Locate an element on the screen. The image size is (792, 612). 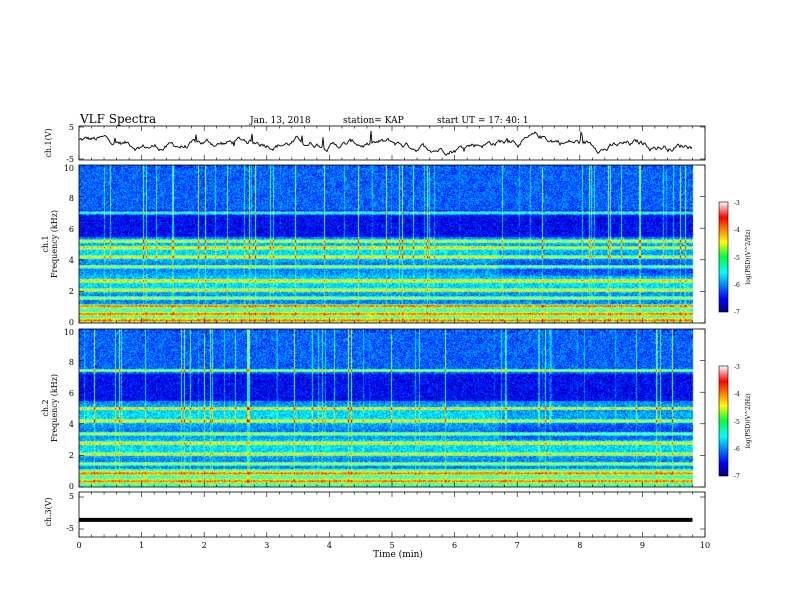
ch1-ytick-bottom: -5 is located at coordinates (70, 159).